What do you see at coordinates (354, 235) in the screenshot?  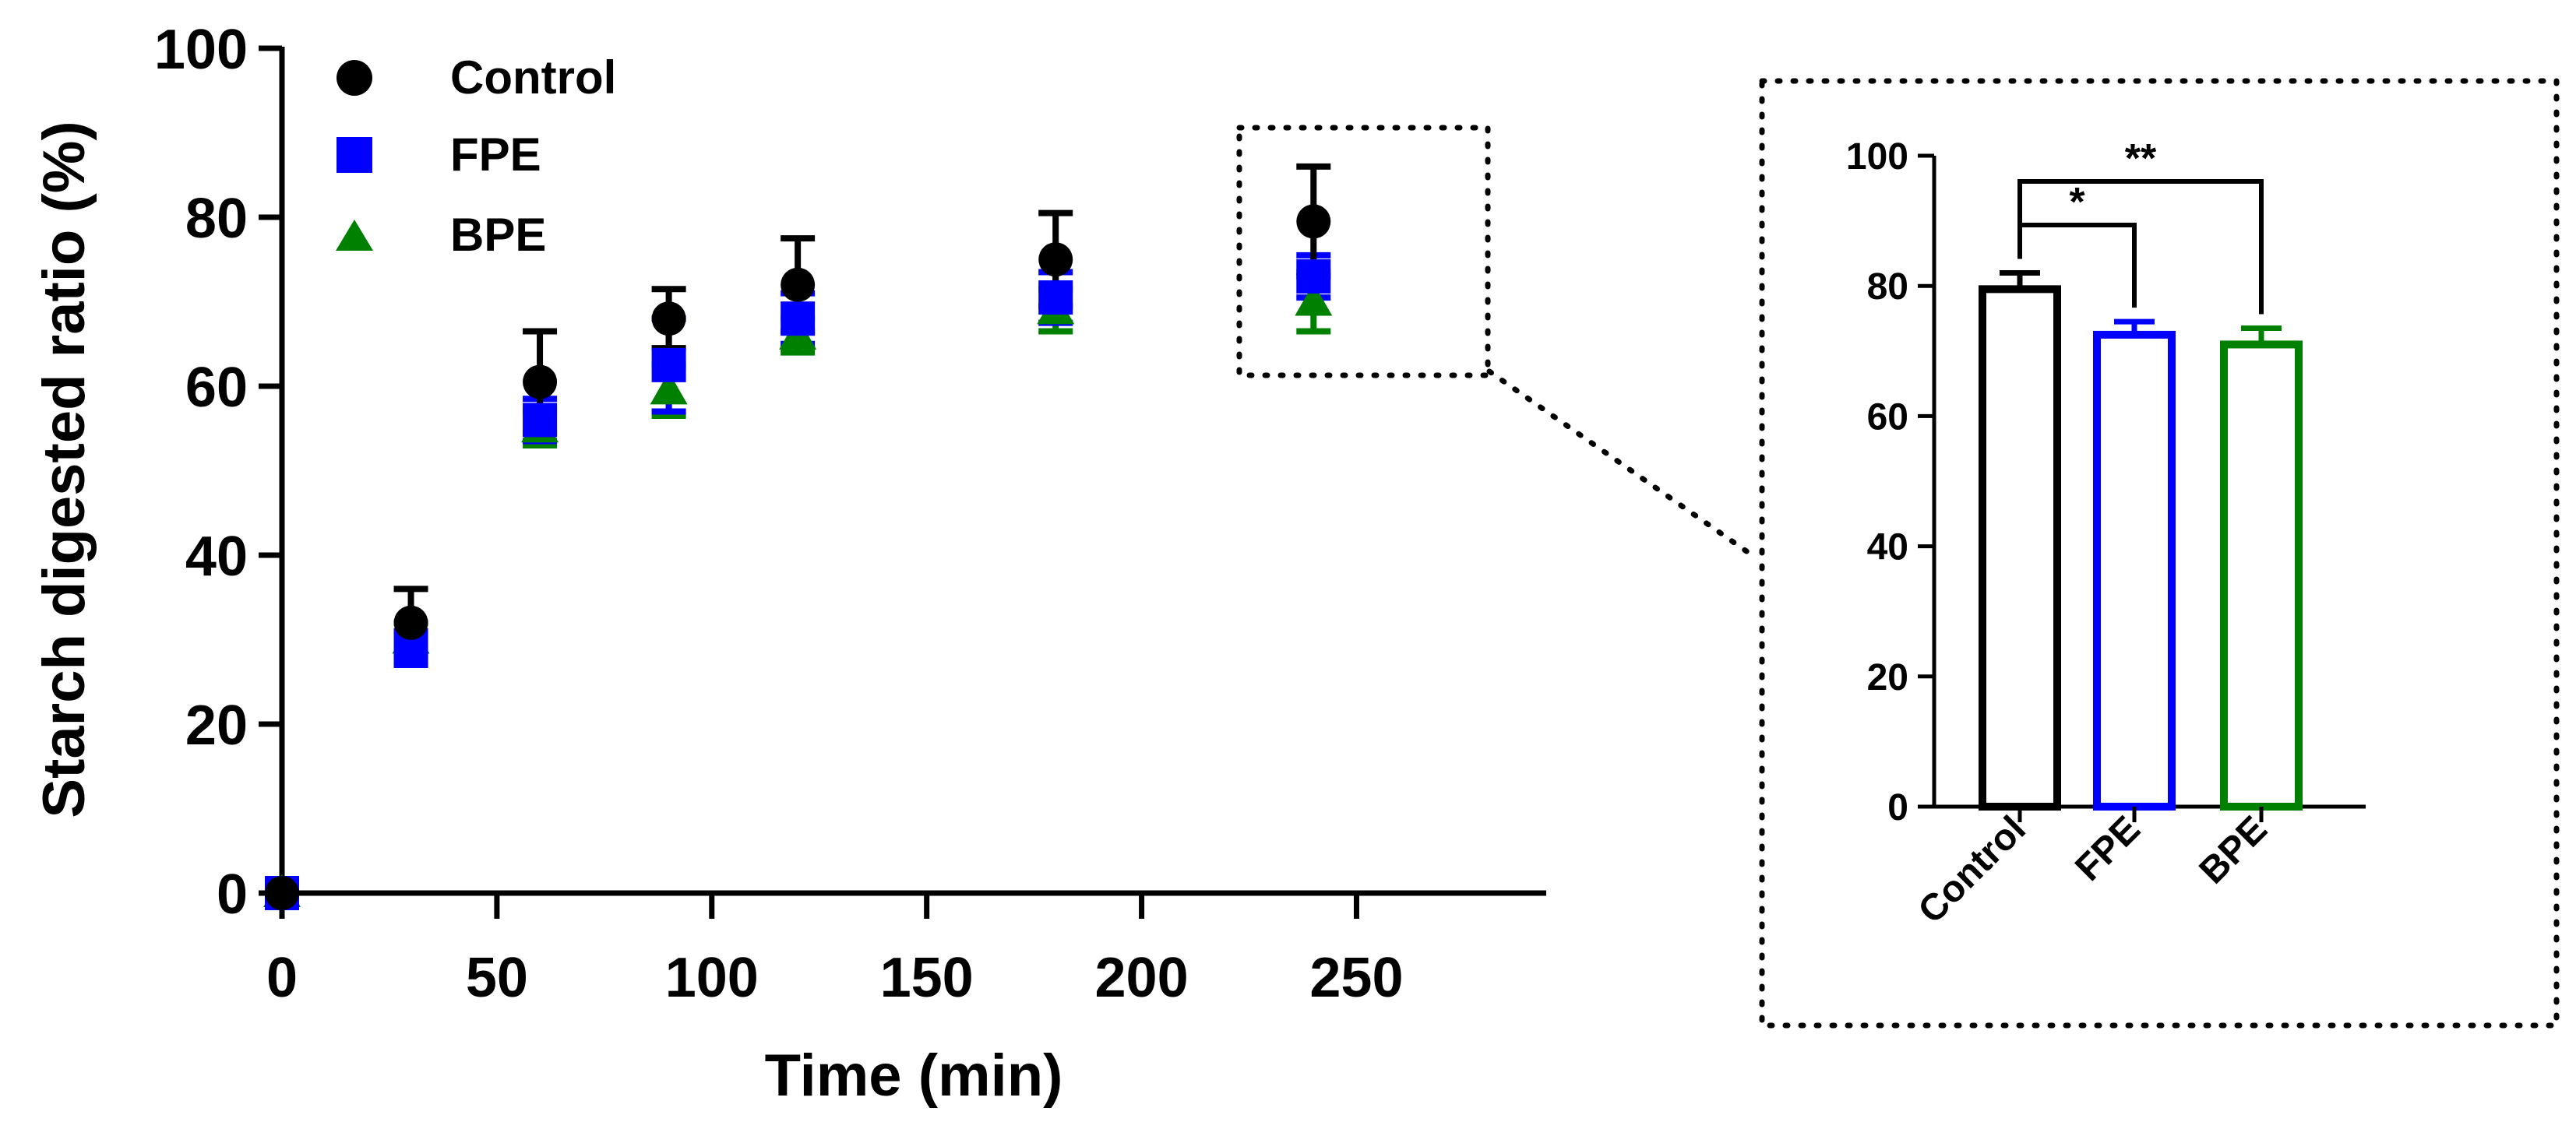 I see `legend-marker-bpe` at bounding box center [354, 235].